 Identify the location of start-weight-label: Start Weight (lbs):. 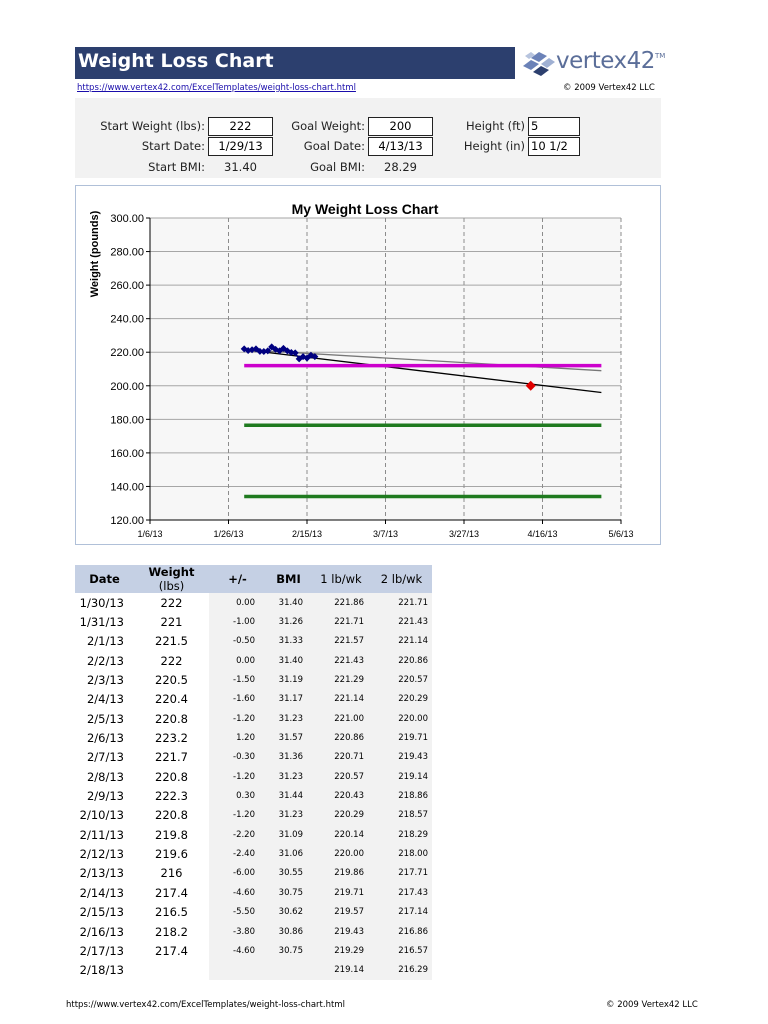
(152, 126).